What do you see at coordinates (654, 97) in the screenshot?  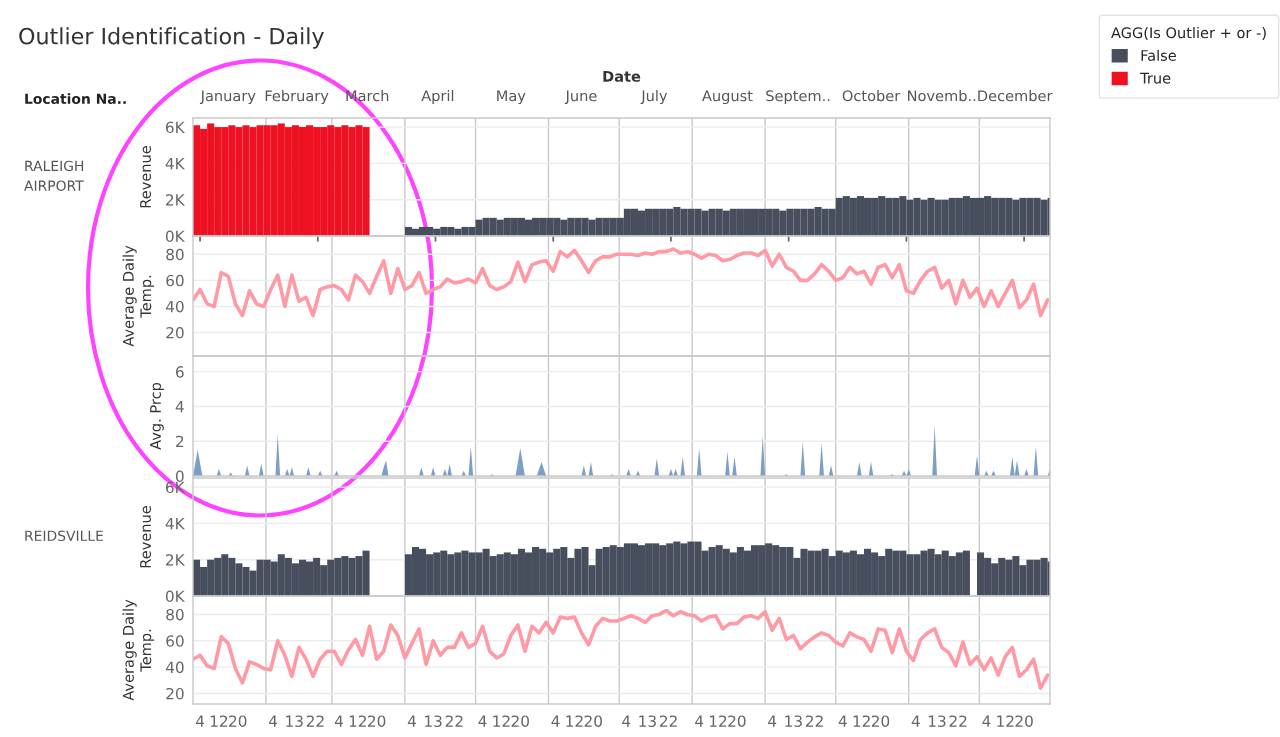 I see `x2-tick-label: July` at bounding box center [654, 97].